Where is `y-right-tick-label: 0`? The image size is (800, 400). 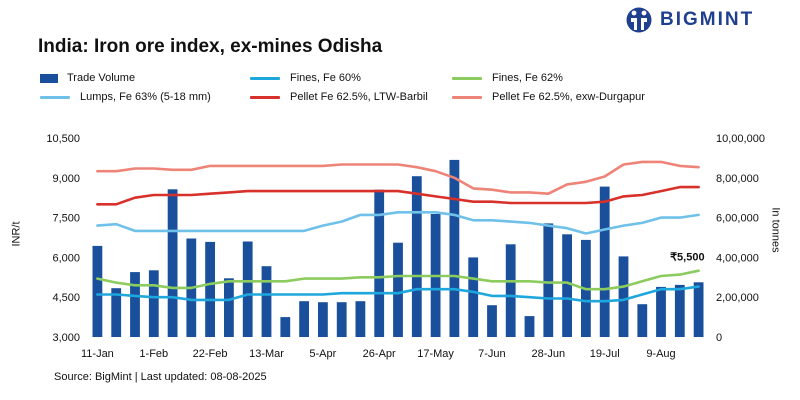
y-right-tick-label: 0 is located at coordinates (719, 338).